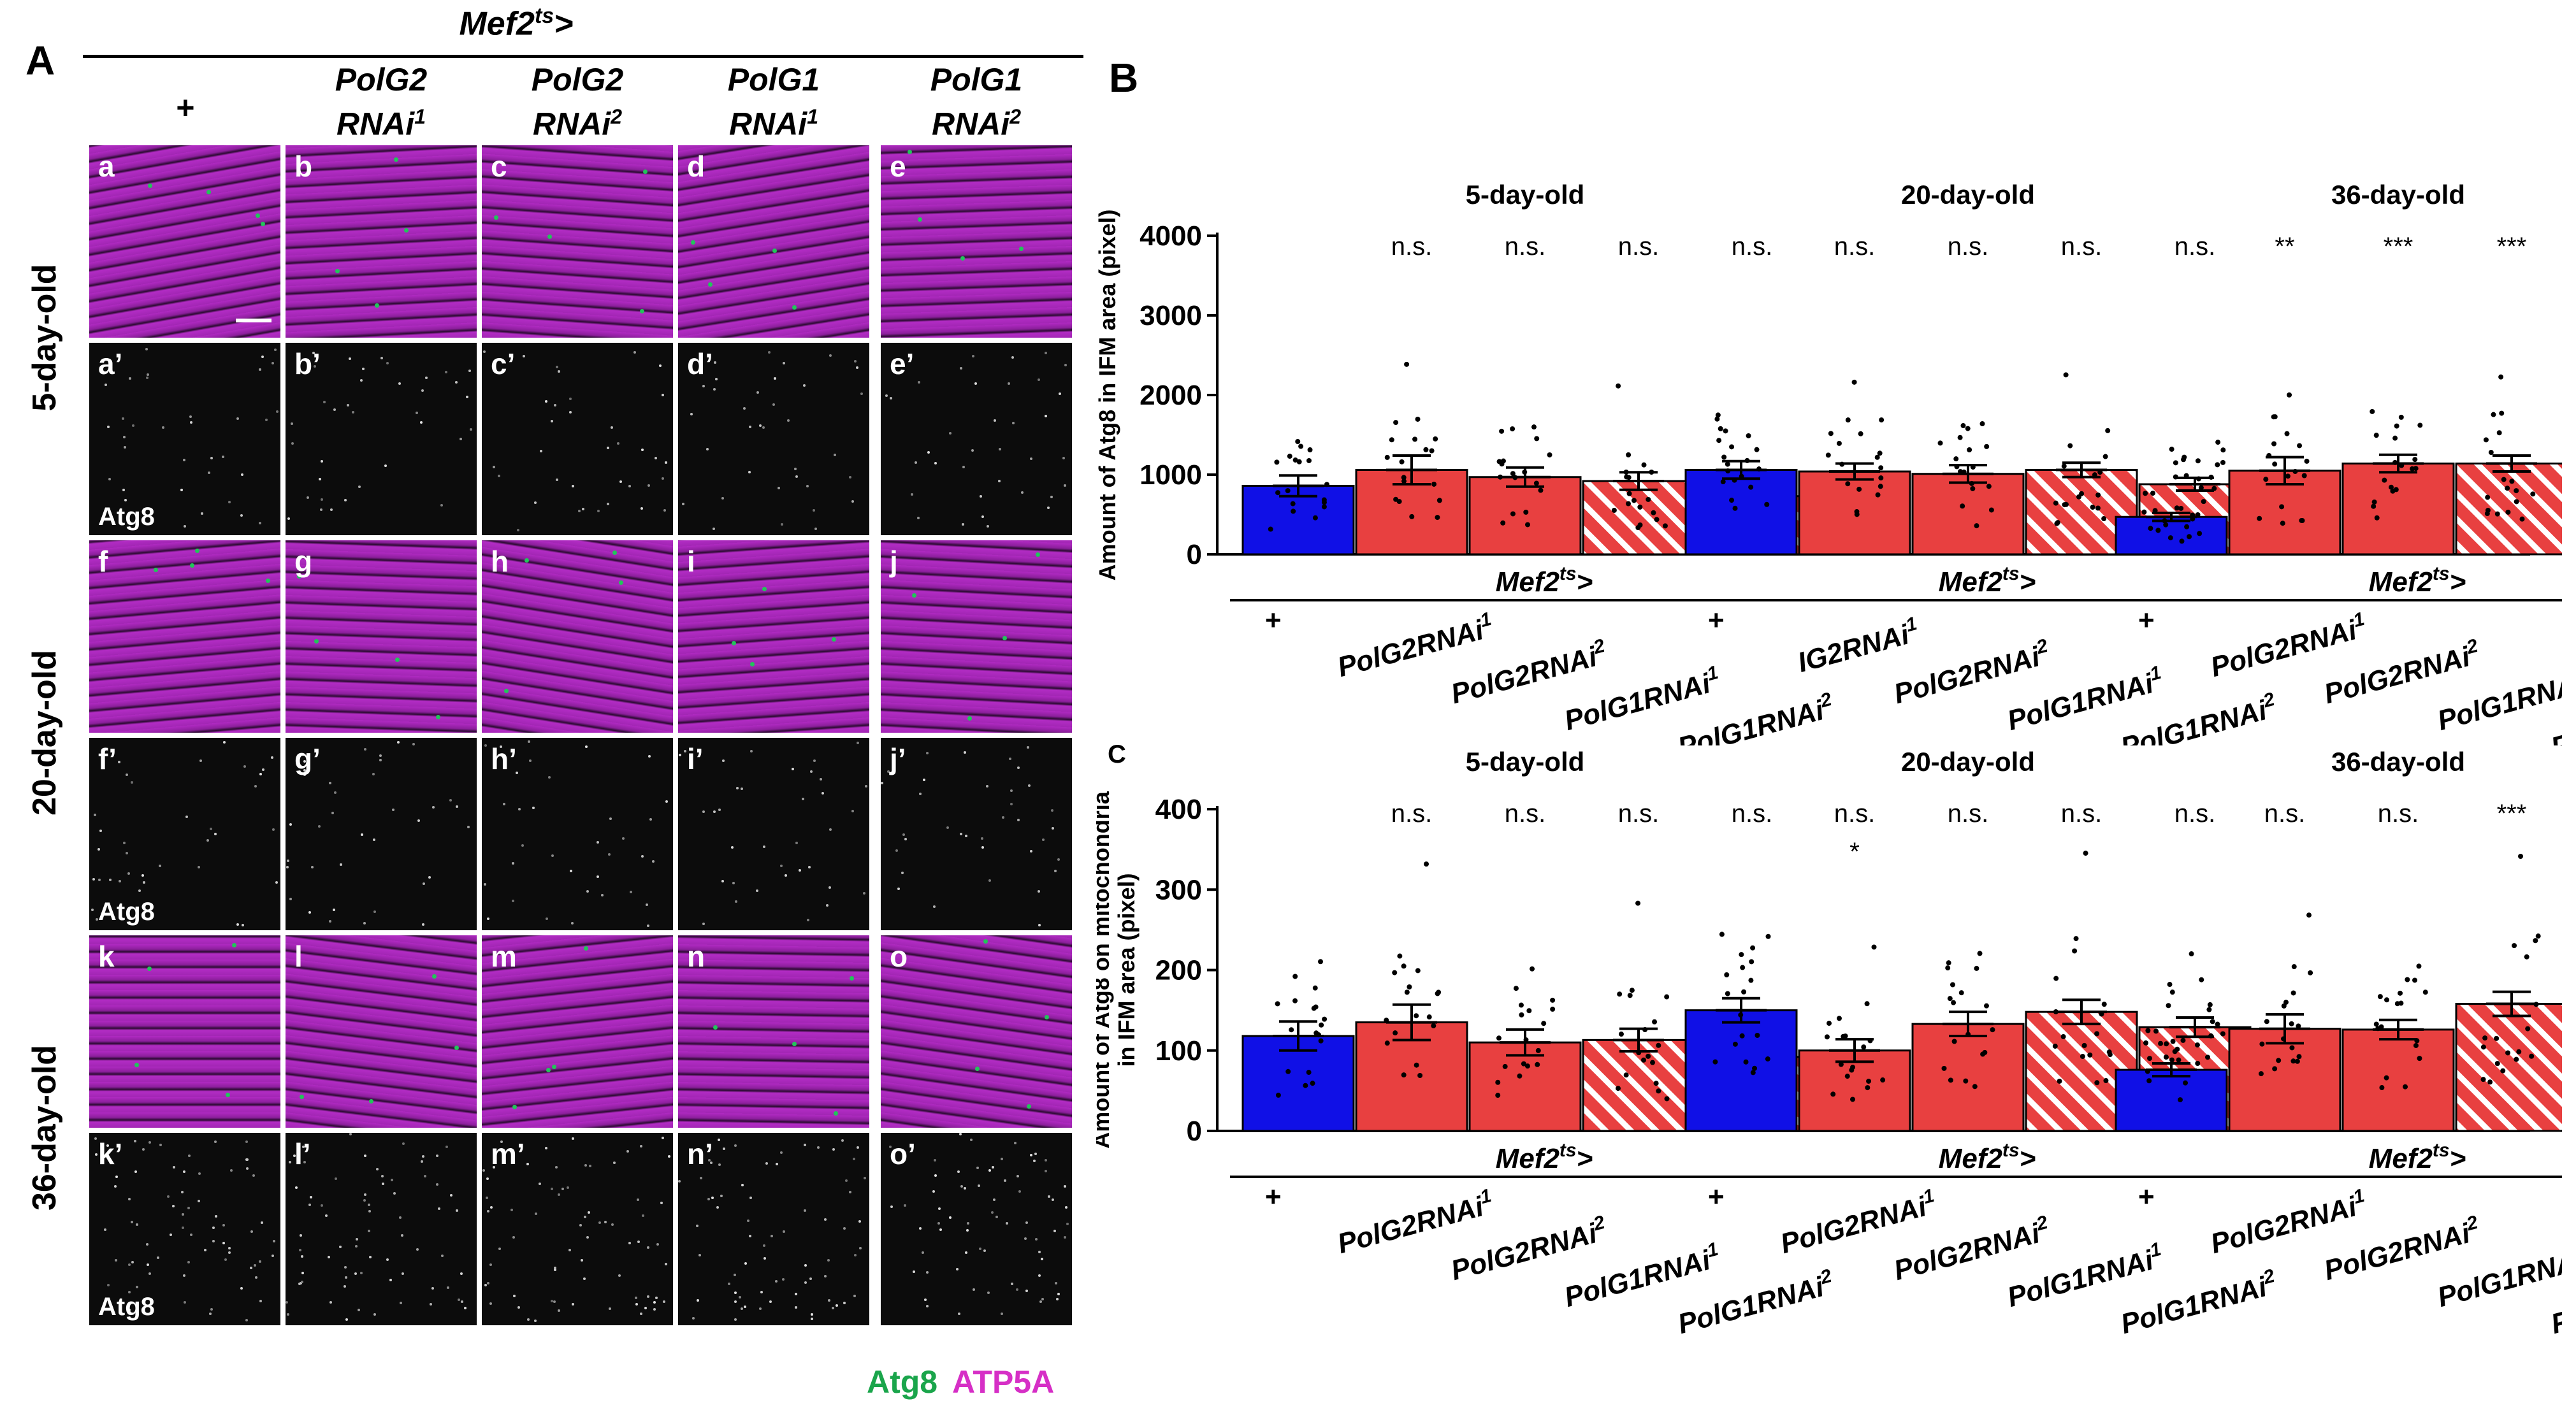  What do you see at coordinates (1117, 754) in the screenshot?
I see `panel-c-letter: C` at bounding box center [1117, 754].